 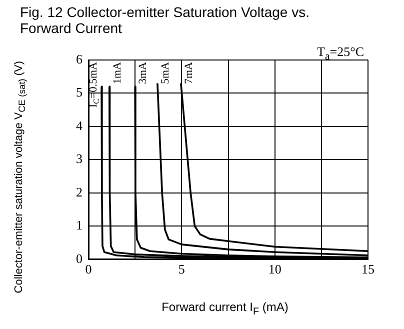 I want to click on text: 1mA, so click(x=117, y=73).